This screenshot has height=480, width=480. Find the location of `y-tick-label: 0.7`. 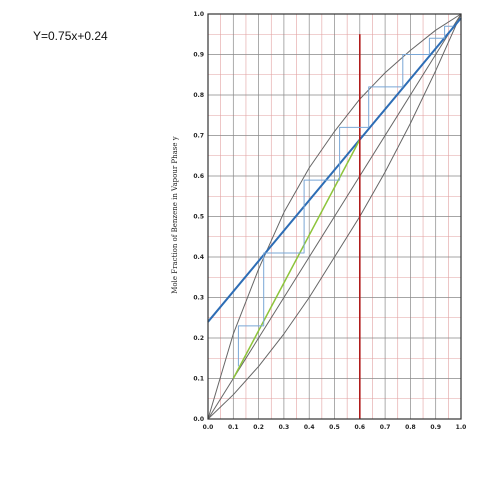

y-tick-label: 0.7 is located at coordinates (198, 136).